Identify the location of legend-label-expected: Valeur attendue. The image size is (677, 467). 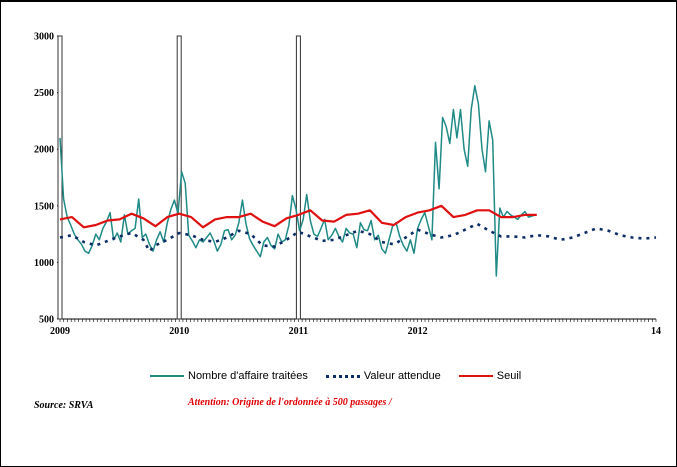
(402, 376).